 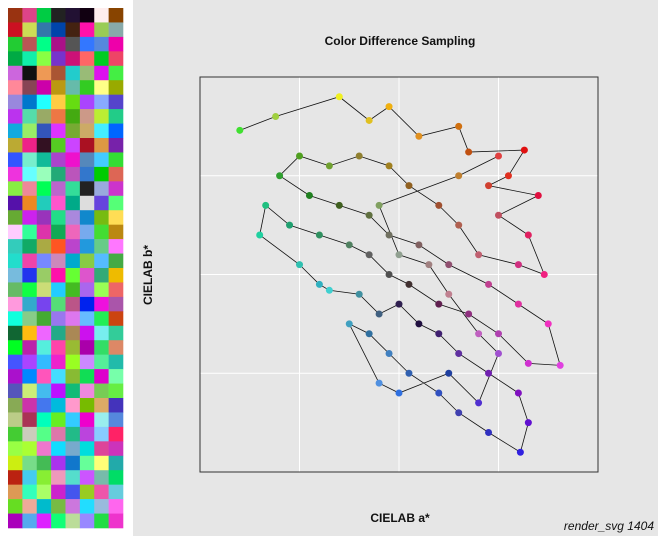 I want to click on chart-title: Color Difference Sampling, so click(x=400, y=41).